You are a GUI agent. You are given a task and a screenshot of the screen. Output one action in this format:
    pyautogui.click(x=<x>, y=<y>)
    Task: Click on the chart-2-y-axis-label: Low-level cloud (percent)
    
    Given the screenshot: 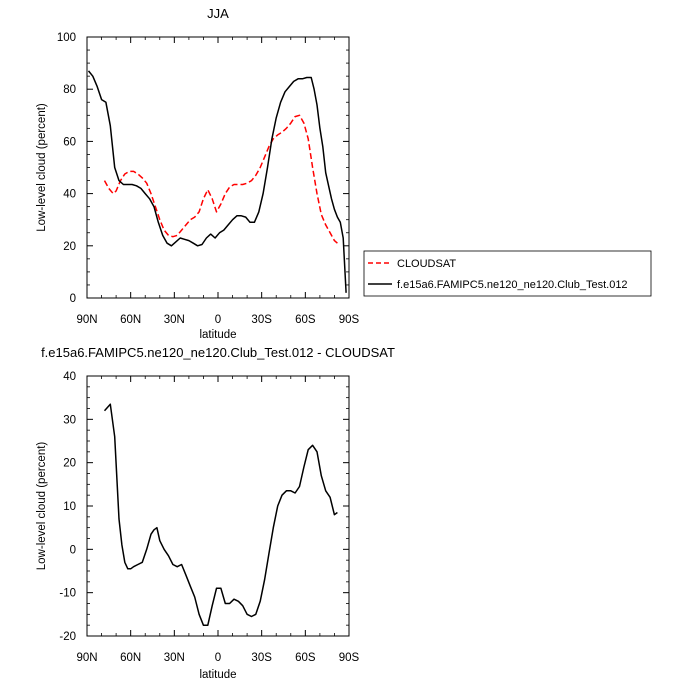 What is the action you would take?
    pyautogui.click(x=42, y=506)
    